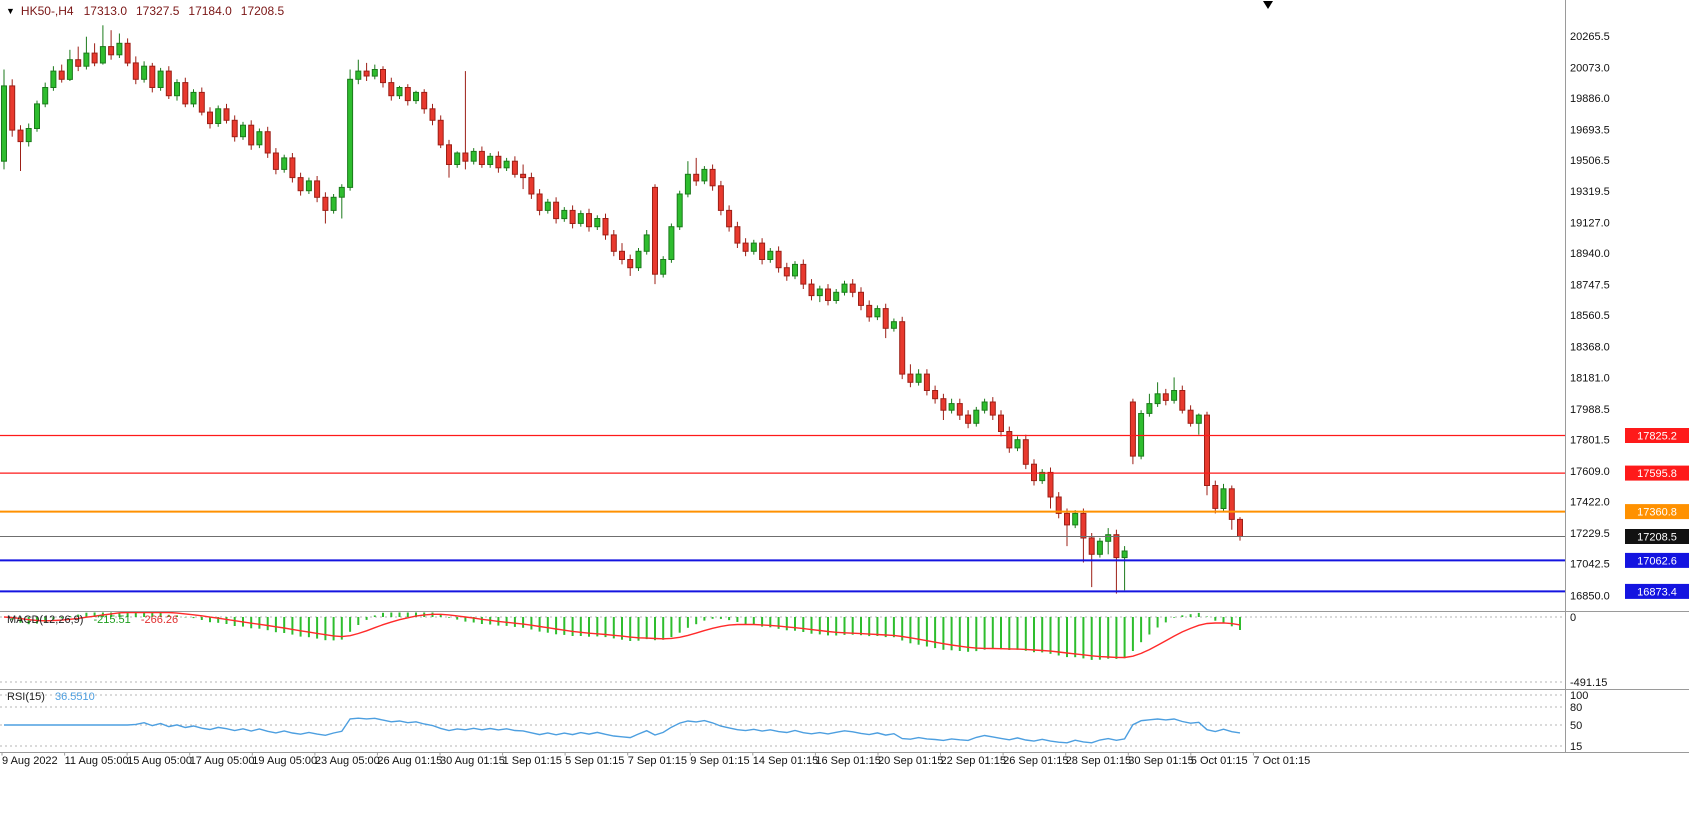 This screenshot has width=1689, height=833. Describe the element at coordinates (1098, 761) in the screenshot. I see `time-axis-label: 28 Sep 01:15` at that location.